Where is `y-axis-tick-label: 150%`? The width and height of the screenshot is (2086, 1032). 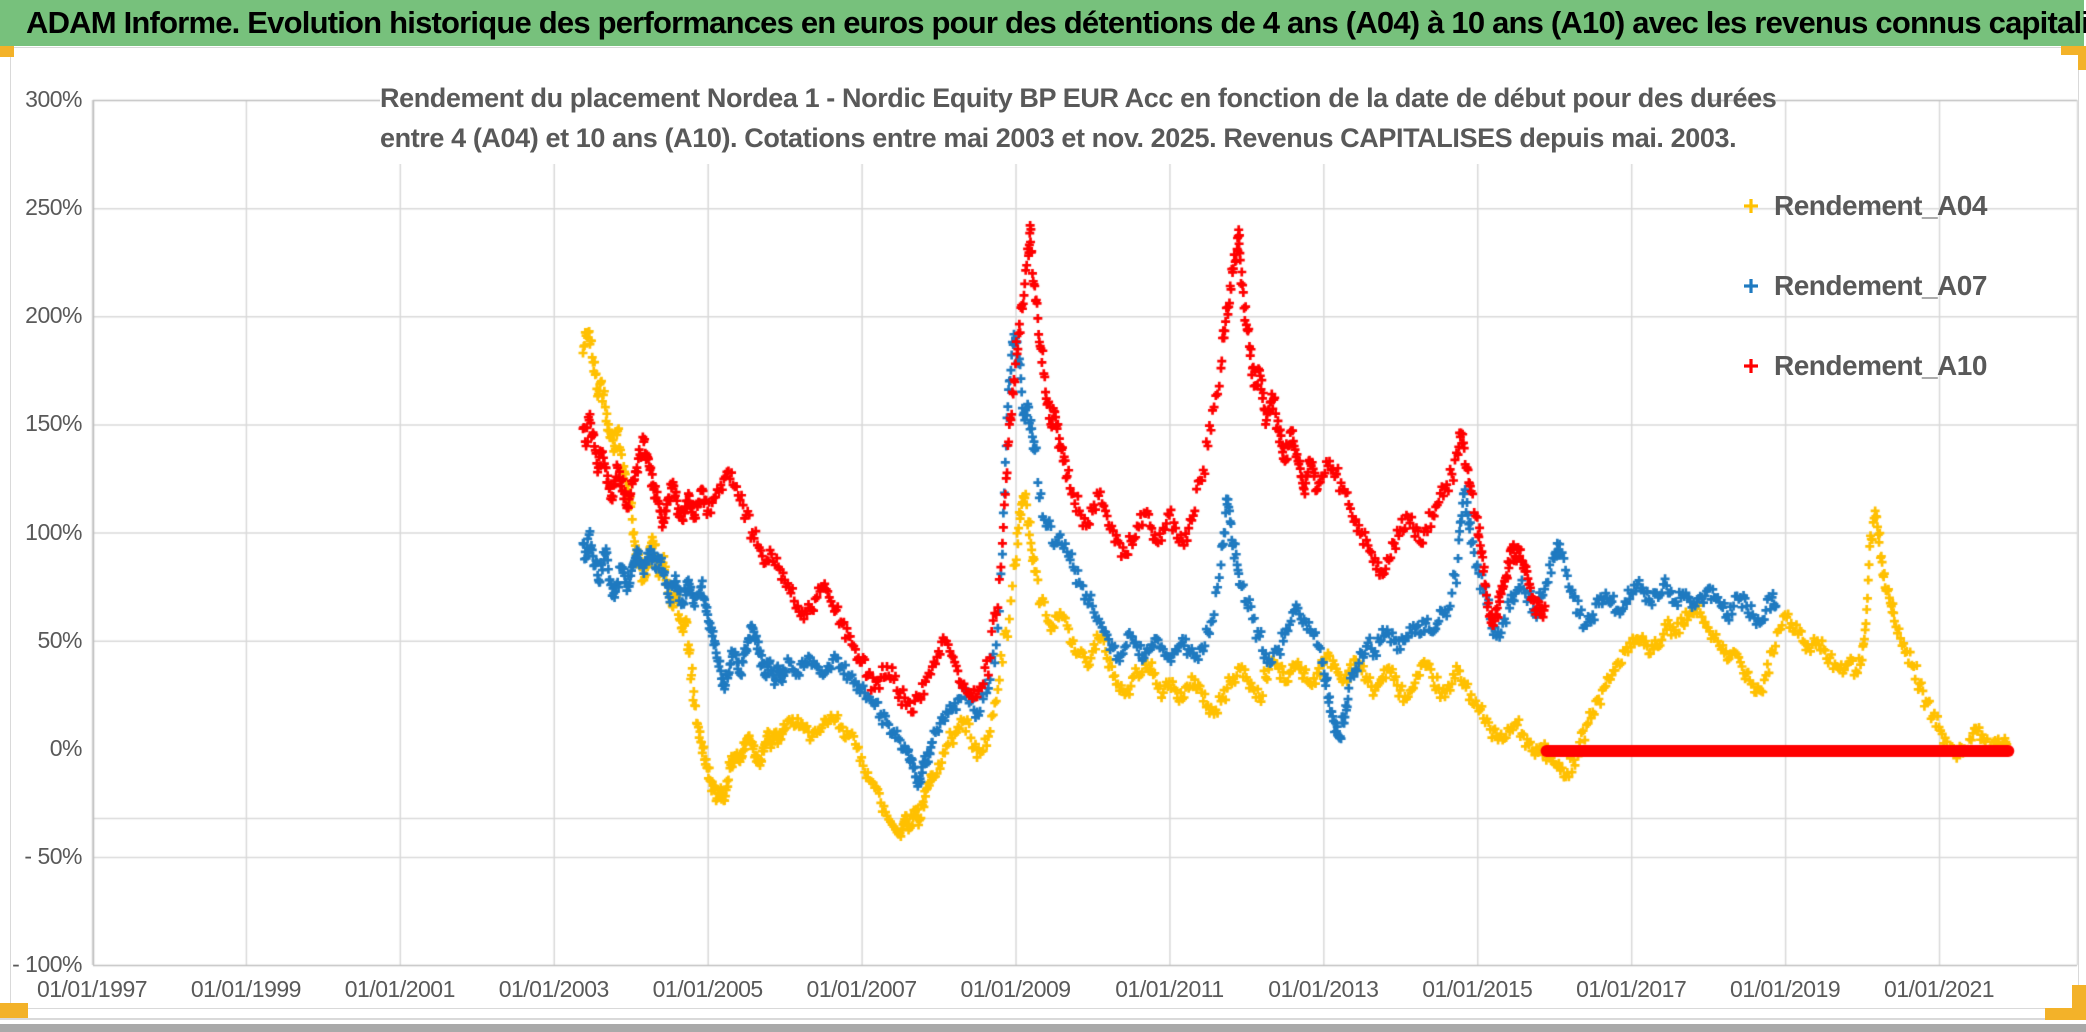 y-axis-tick-label: 150% is located at coordinates (53, 423).